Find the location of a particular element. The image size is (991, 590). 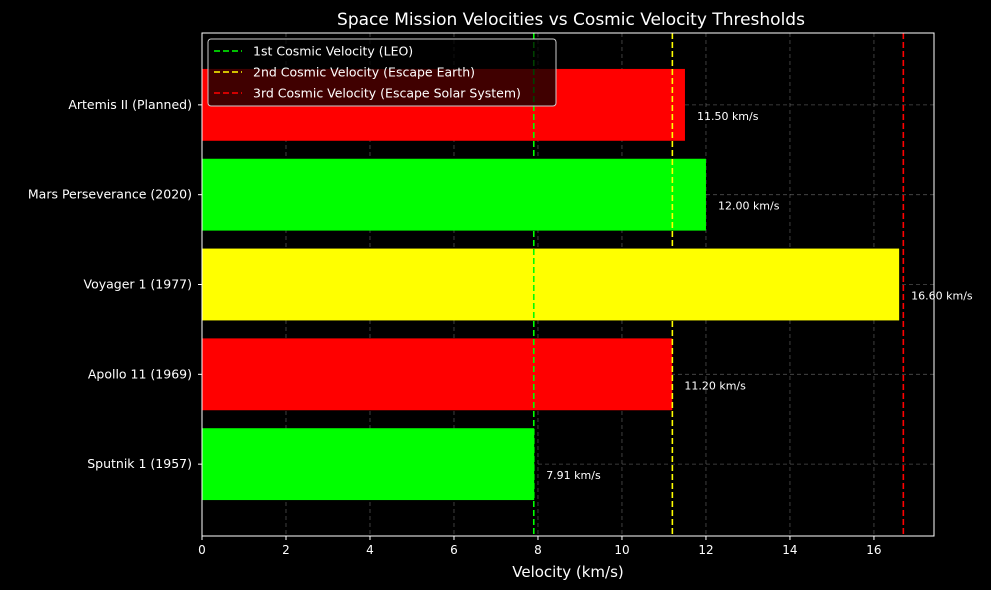

x-tick-label: 14 is located at coordinates (789, 550).